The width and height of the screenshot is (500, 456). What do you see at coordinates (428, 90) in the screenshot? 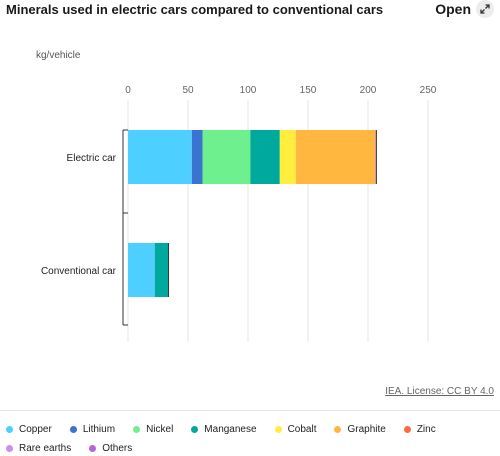
I see `x-tick-label: 250` at bounding box center [428, 90].